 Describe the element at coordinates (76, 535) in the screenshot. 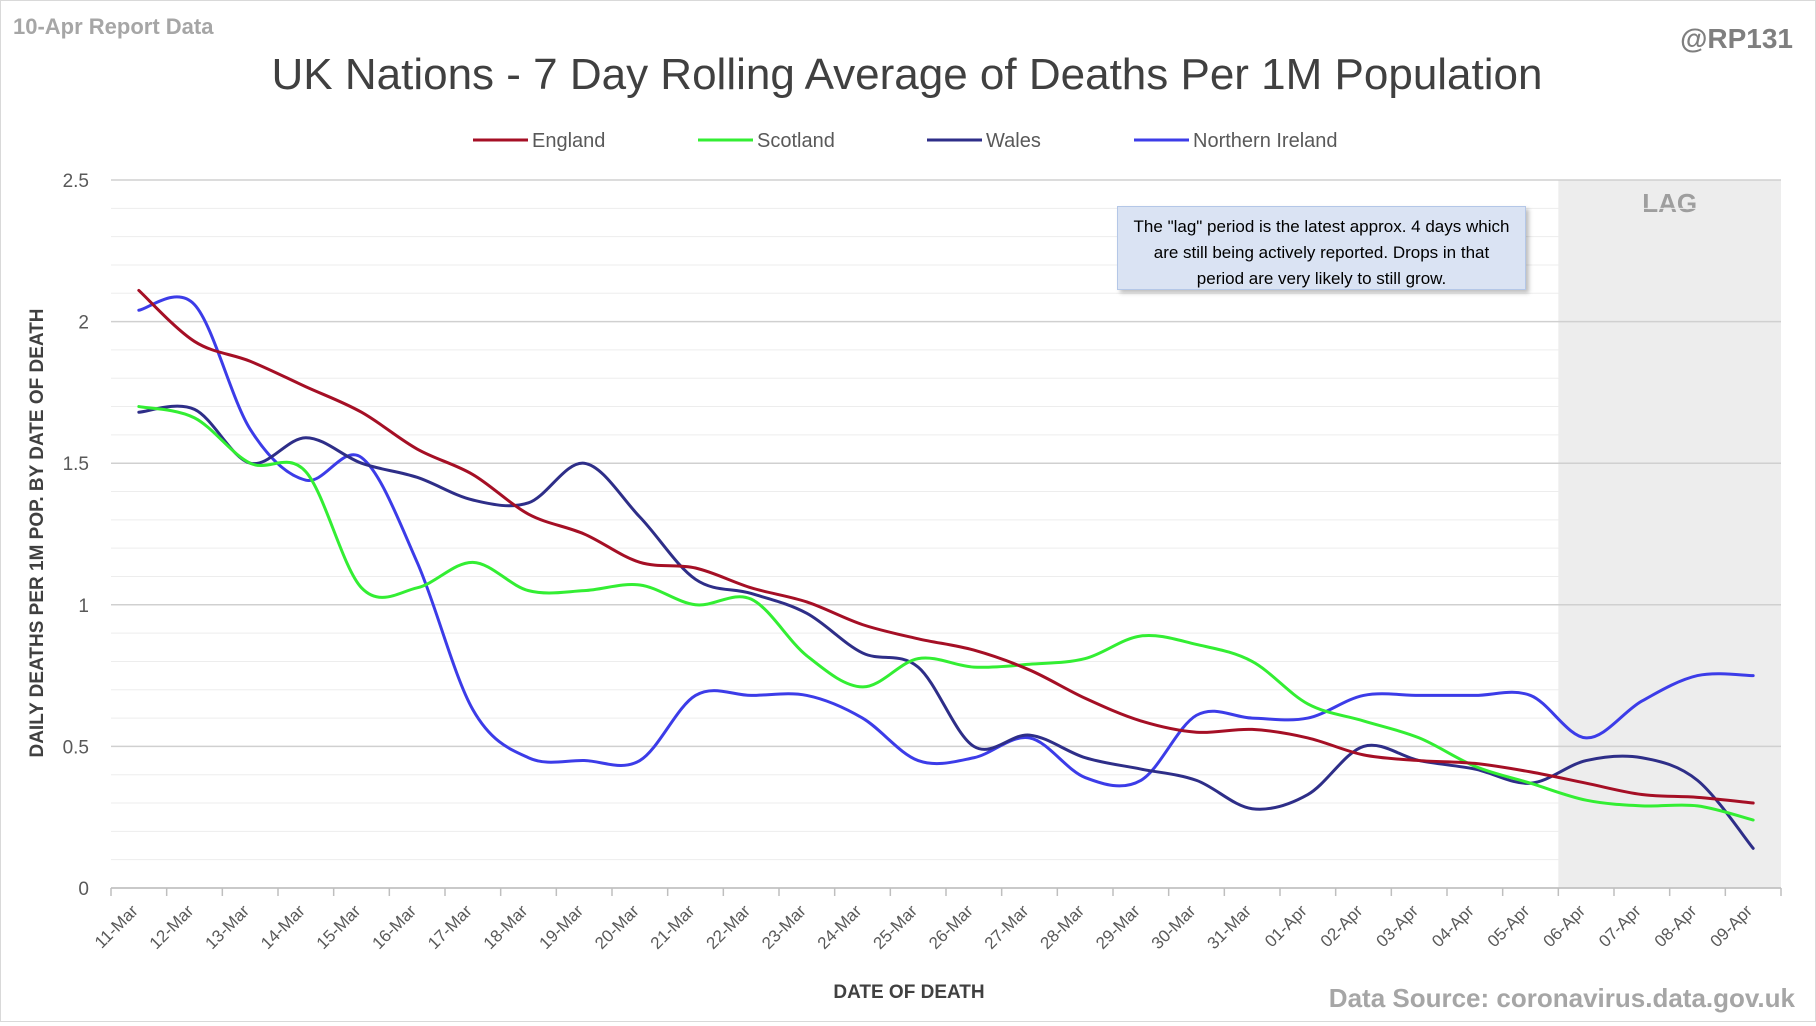

I see `y-axis-ticks: 0 0.5 1 1.5 2 2.5` at that location.